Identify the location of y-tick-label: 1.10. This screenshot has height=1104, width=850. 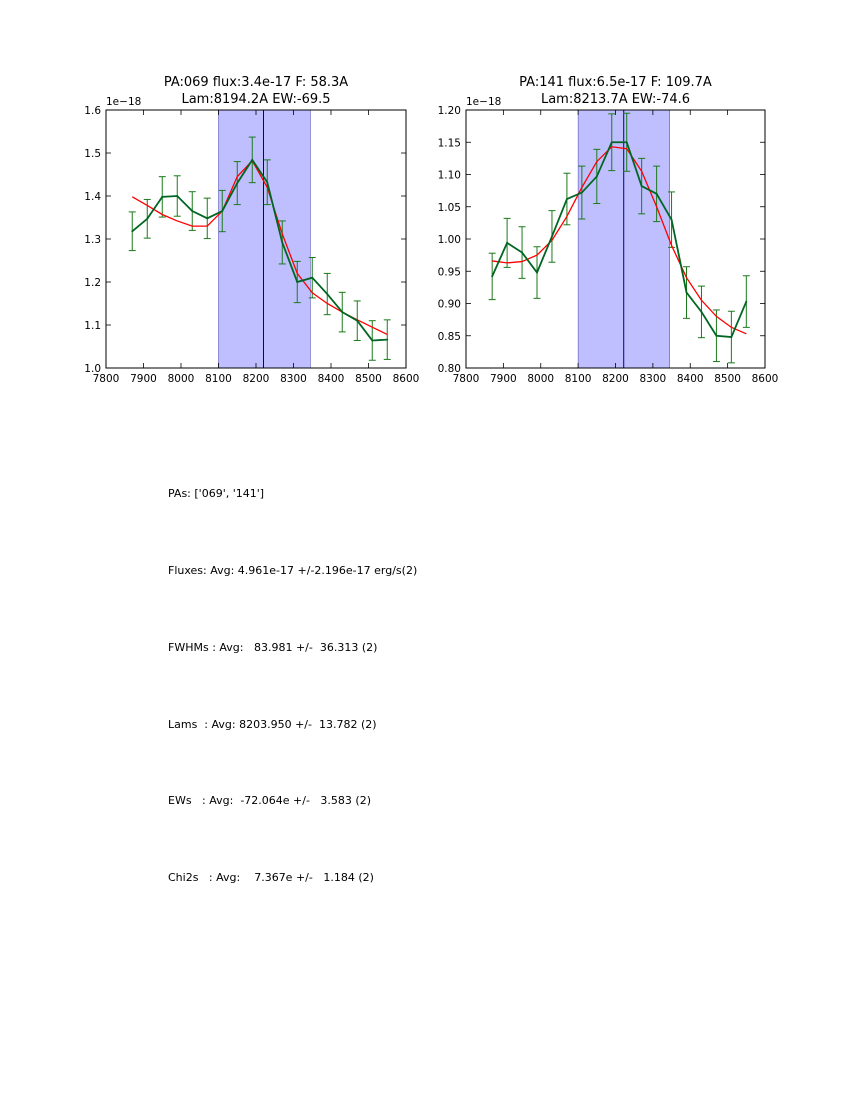
(449, 176).